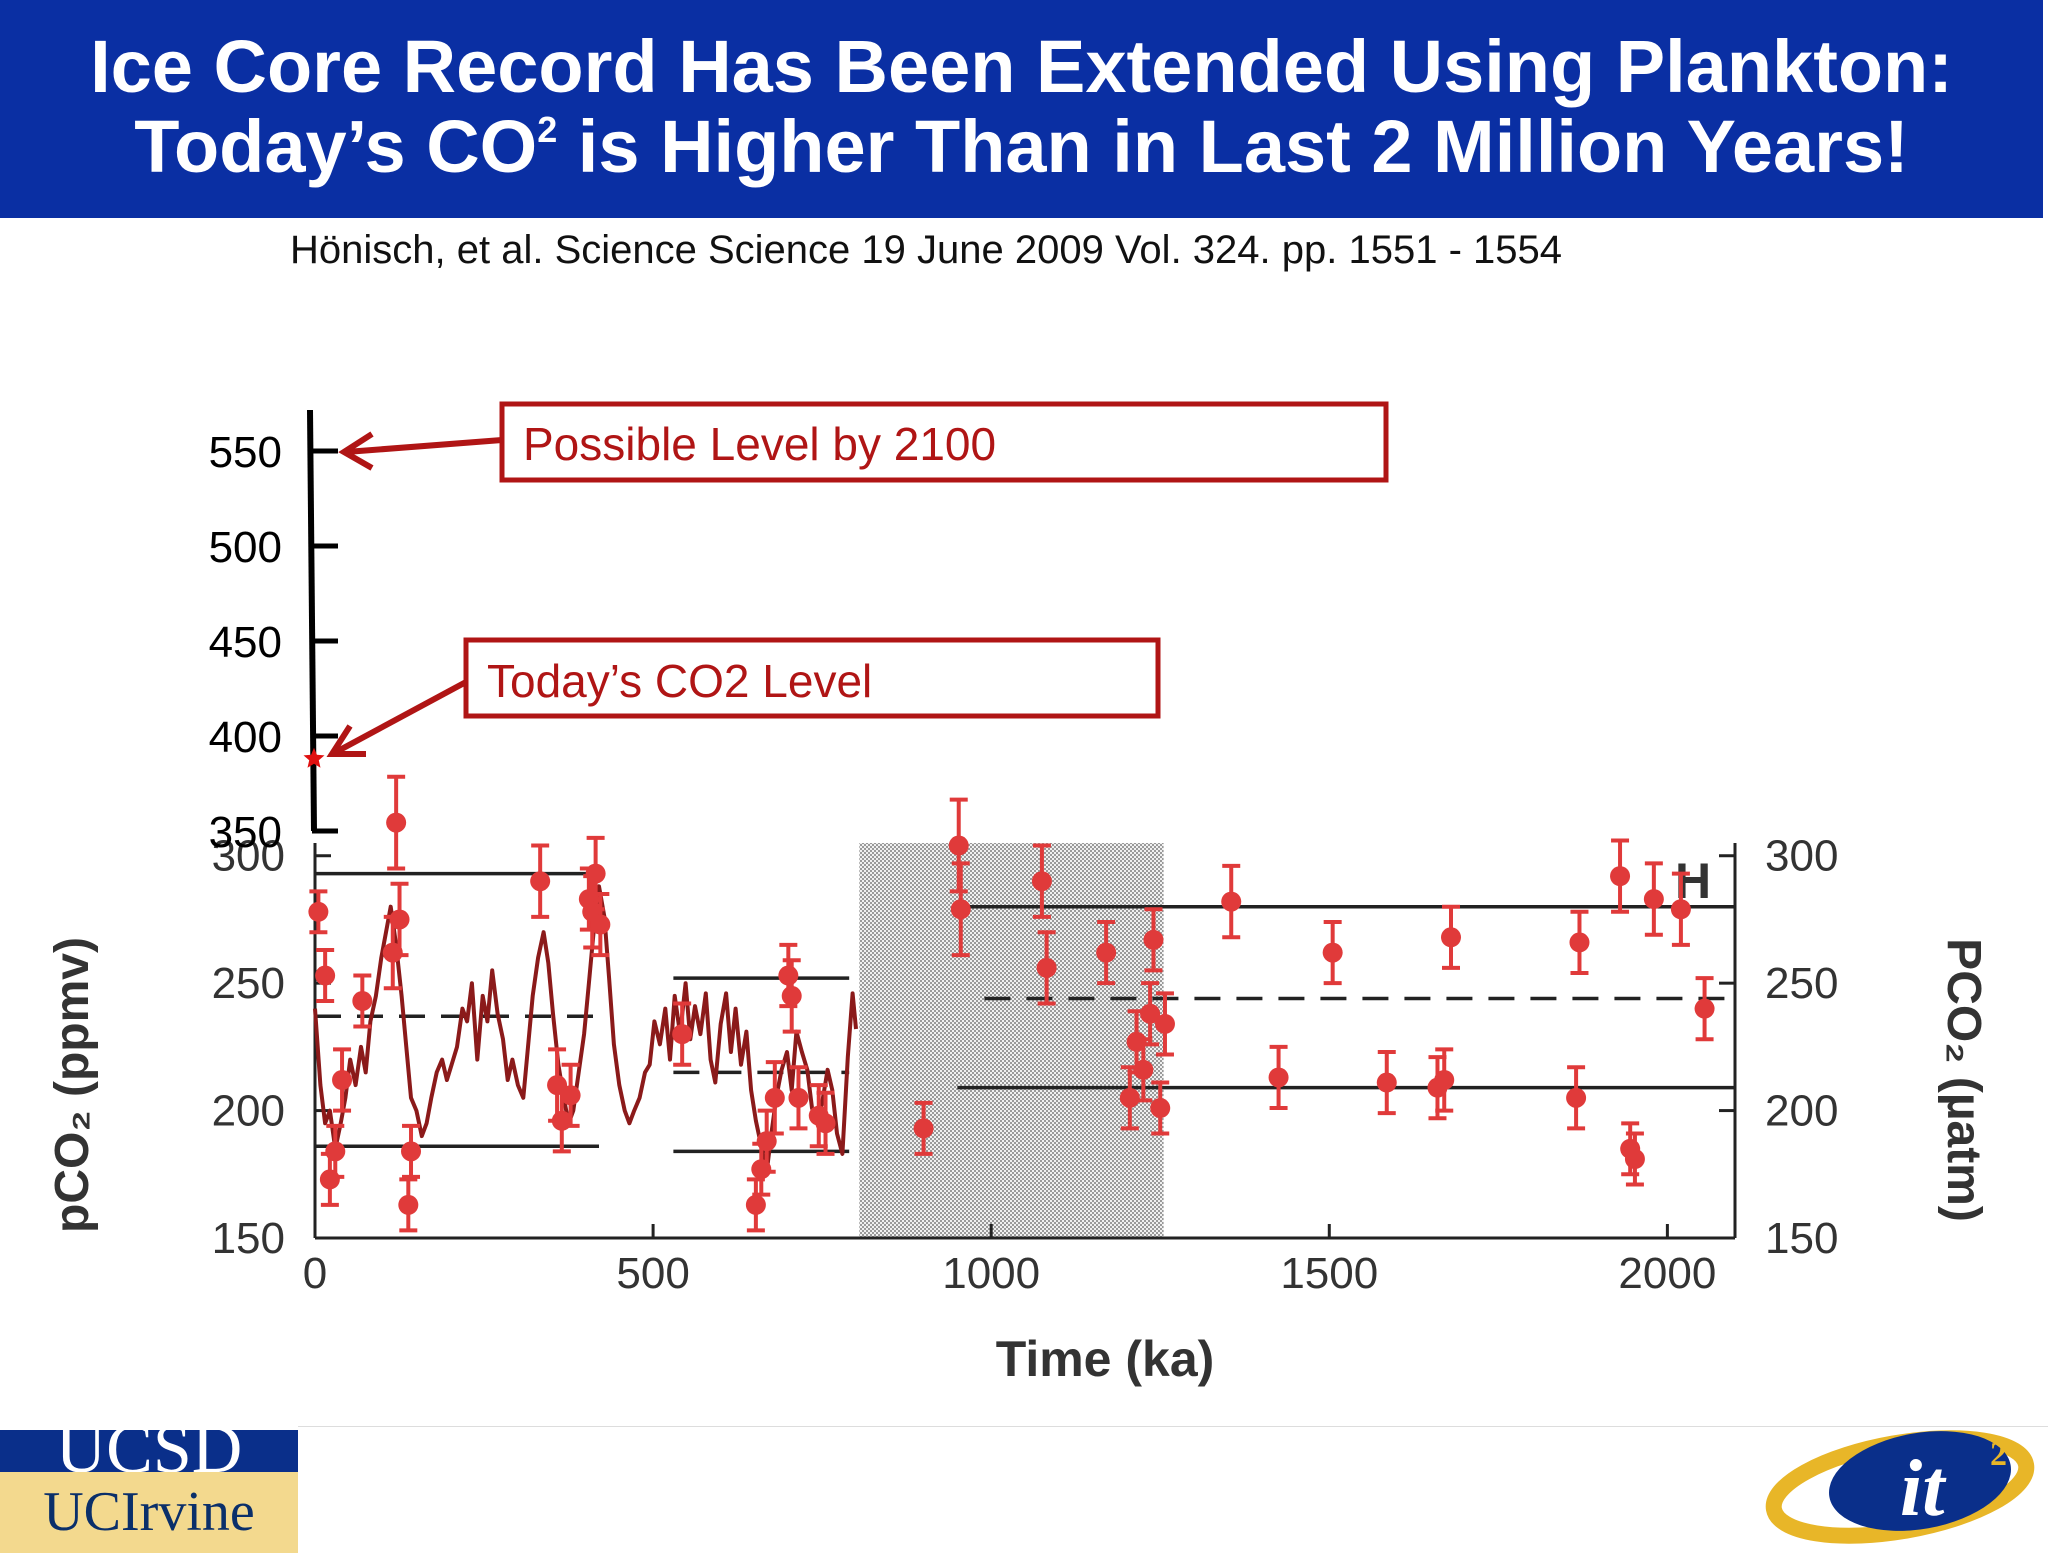 The image size is (2048, 1553). Describe the element at coordinates (248, 983) in the screenshot. I see `y-tick-label-left: 250` at that location.